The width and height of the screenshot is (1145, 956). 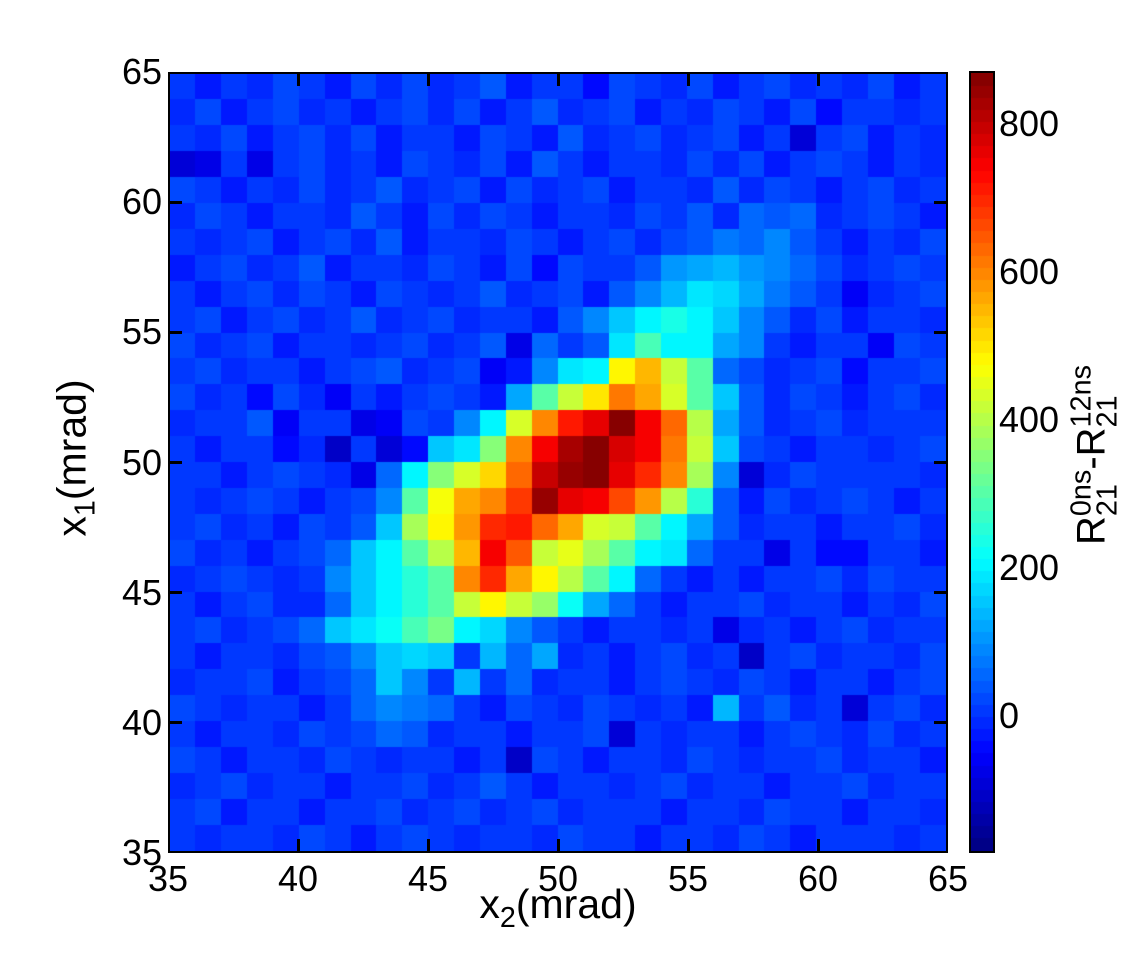 I want to click on y-axis-label-base: x, so click(x=71, y=526).